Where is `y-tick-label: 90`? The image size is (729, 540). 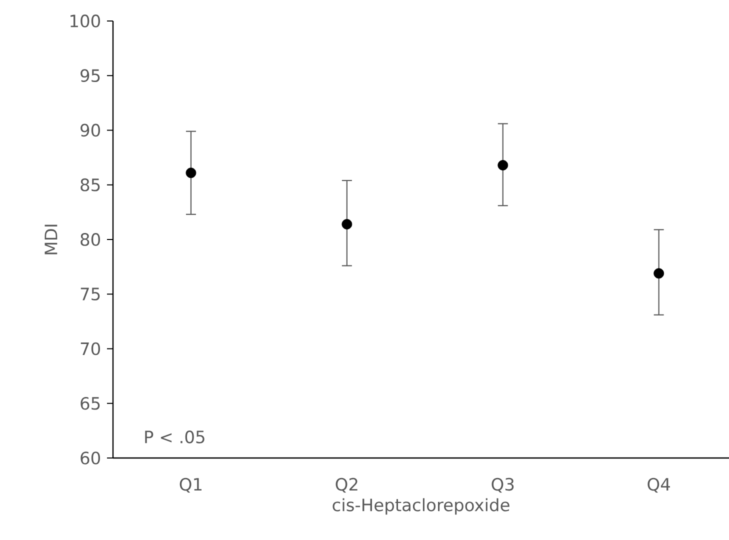 y-tick-label: 90 is located at coordinates (90, 130).